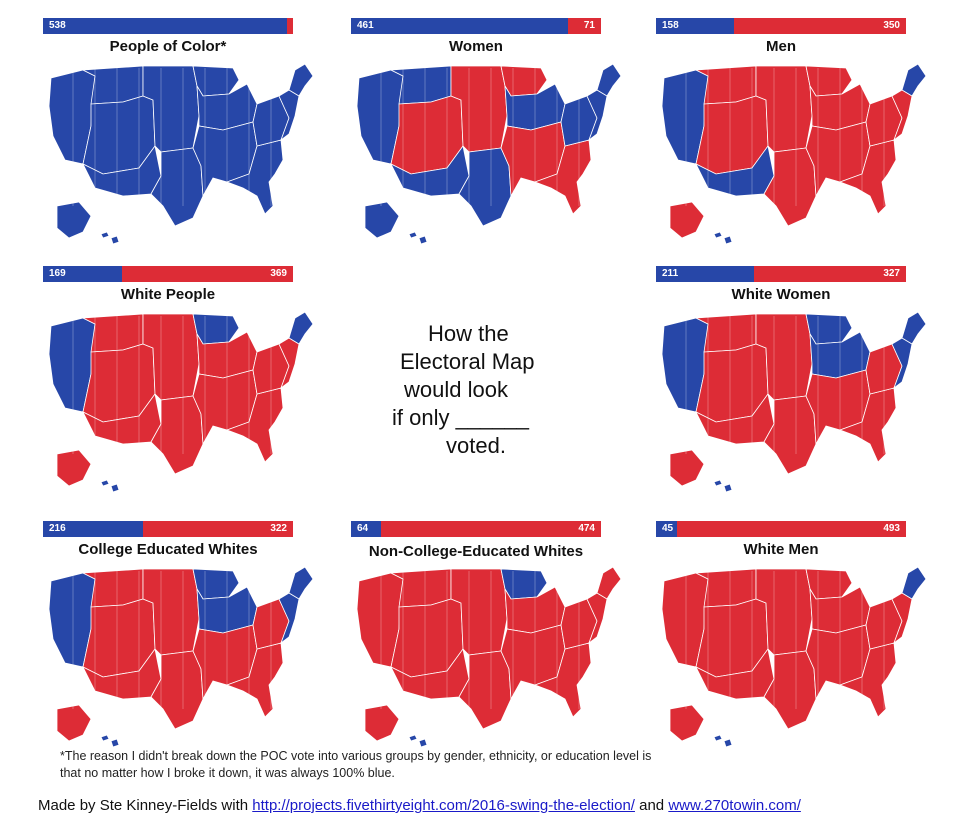 Image resolution: width=957 pixels, height=824 pixels. I want to click on map-title: People of Color*, so click(168, 46).